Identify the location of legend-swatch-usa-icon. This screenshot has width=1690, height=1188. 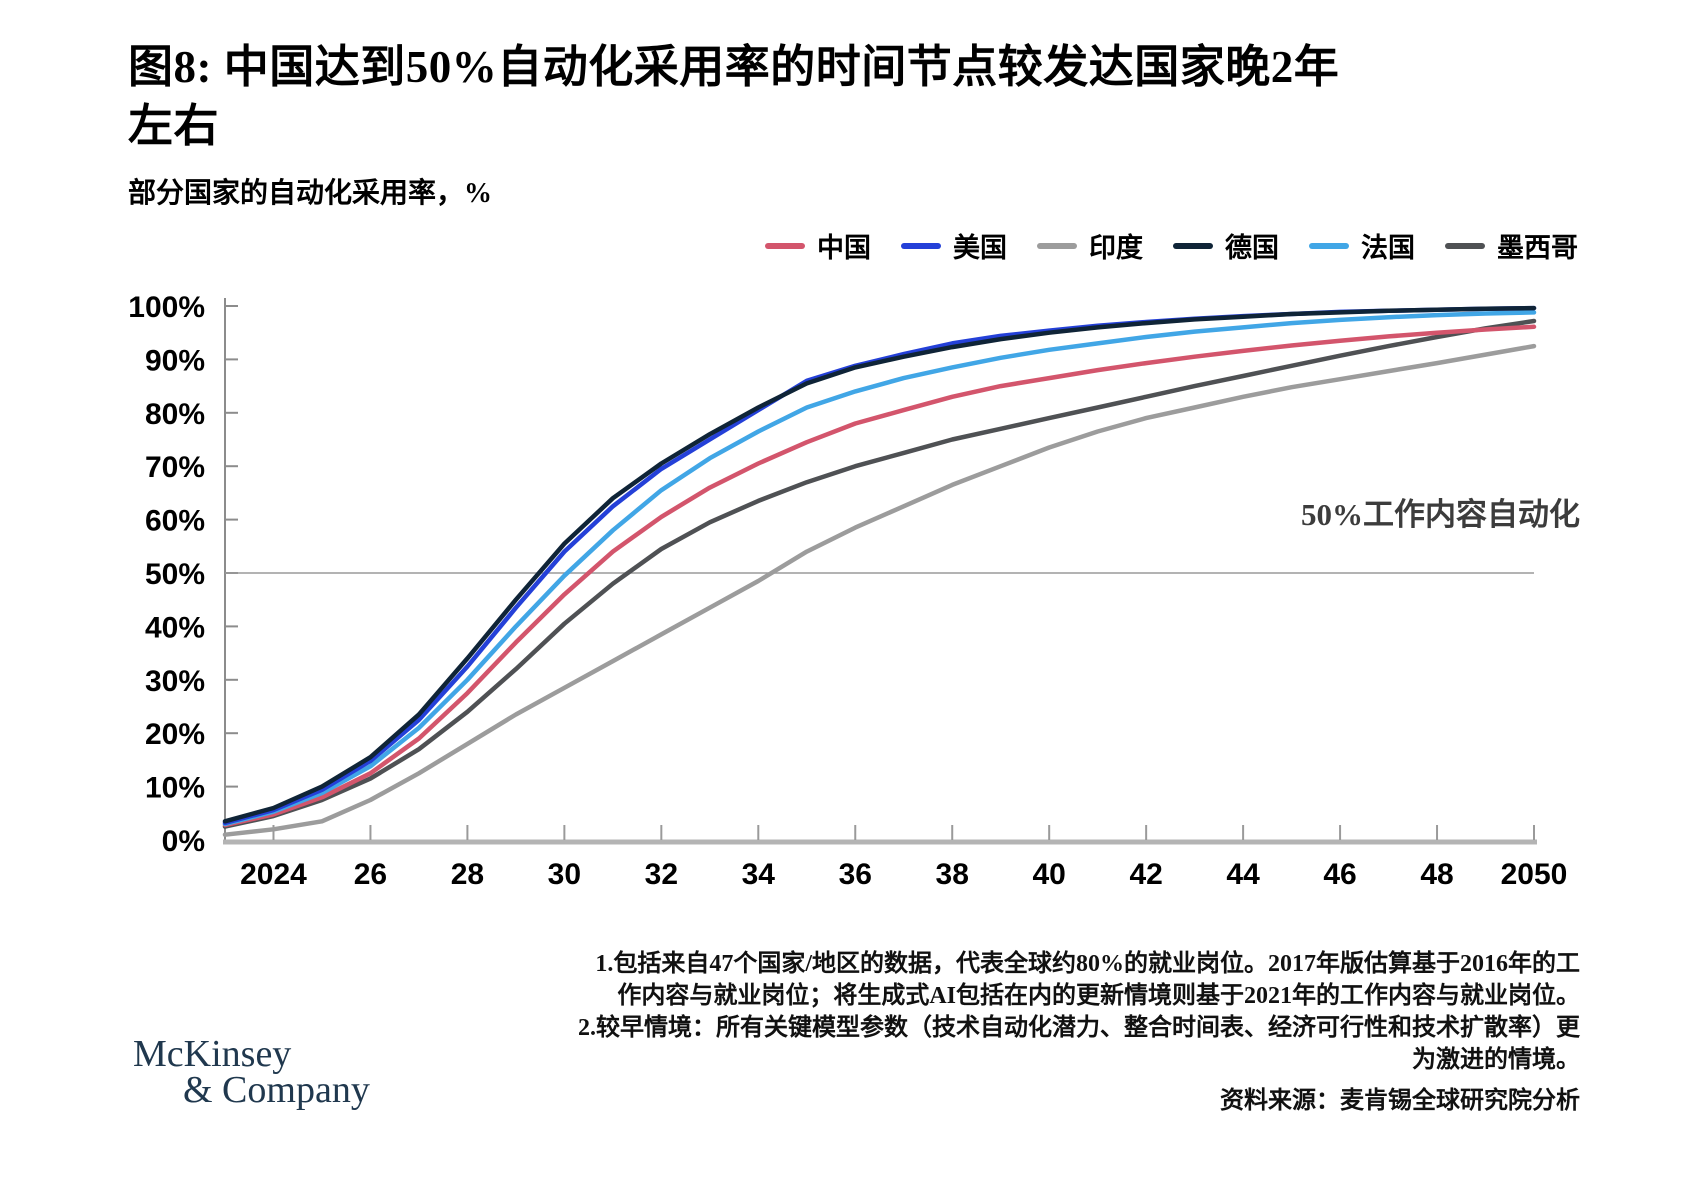
(921, 245).